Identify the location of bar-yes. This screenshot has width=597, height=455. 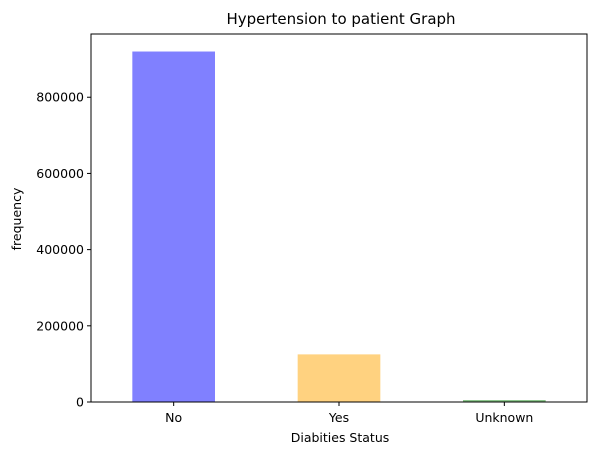
(339, 378).